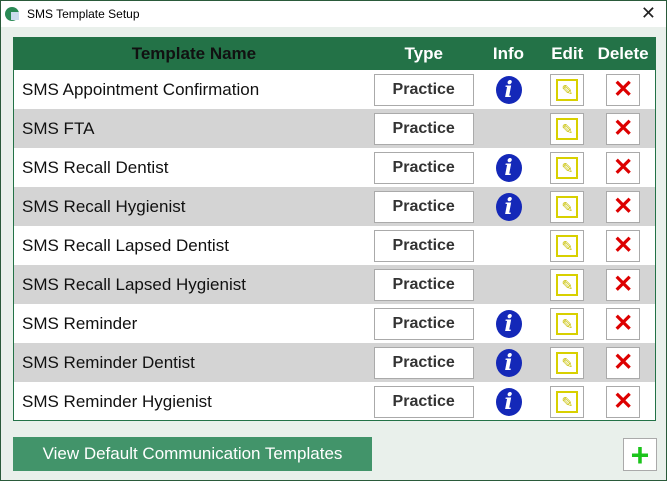  Describe the element at coordinates (333, 14) in the screenshot. I see `title-bar: SMS Template Setup ✕` at that location.